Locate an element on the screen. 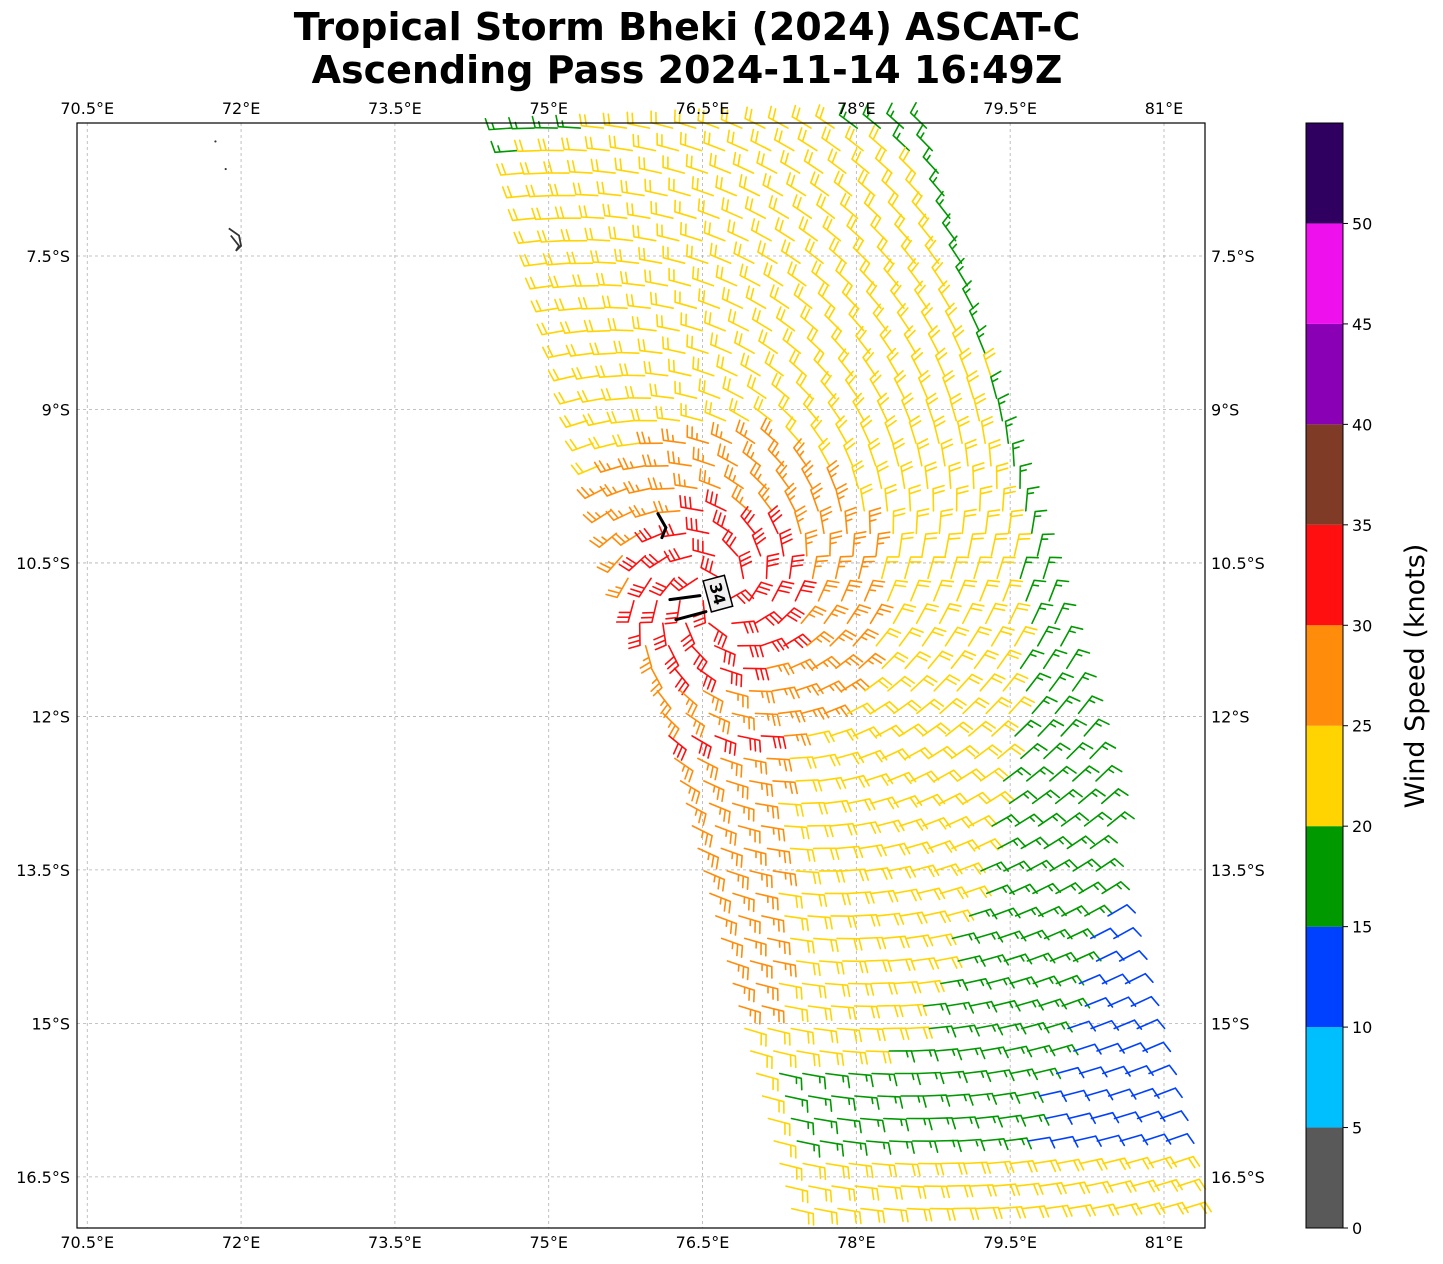 This screenshot has width=1443, height=1264. lon-tick-label-bottom: 76.5°E is located at coordinates (703, 1242).